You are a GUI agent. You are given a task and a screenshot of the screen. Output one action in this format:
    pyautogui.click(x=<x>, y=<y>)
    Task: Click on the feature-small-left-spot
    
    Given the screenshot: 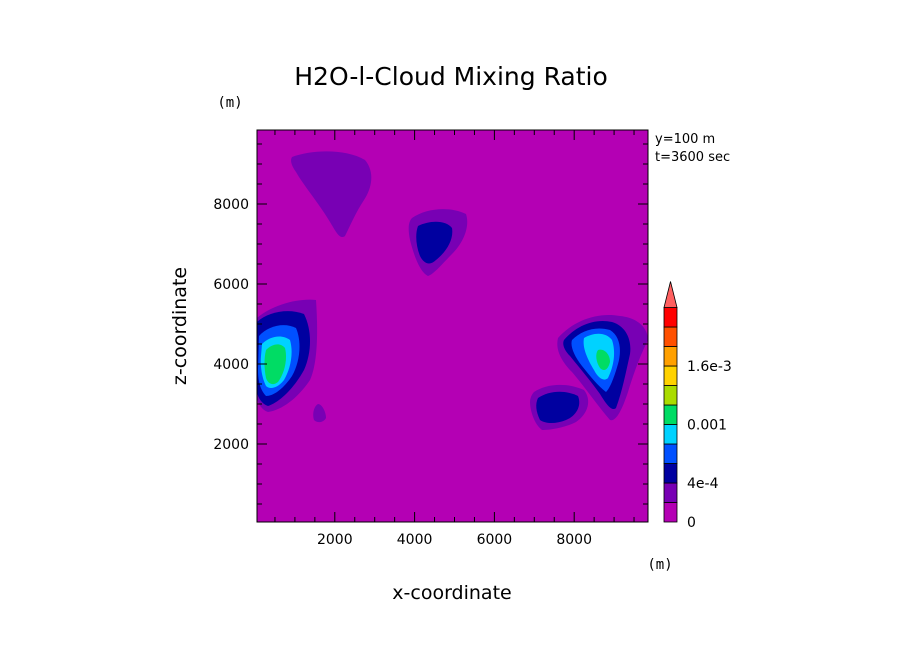 What is the action you would take?
    pyautogui.click(x=319, y=413)
    